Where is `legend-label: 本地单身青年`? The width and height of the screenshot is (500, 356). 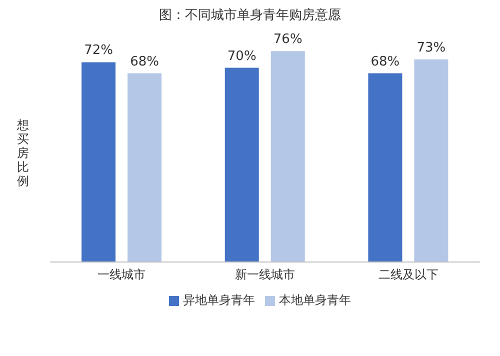 legend-label: 本地单身青年 is located at coordinates (315, 300).